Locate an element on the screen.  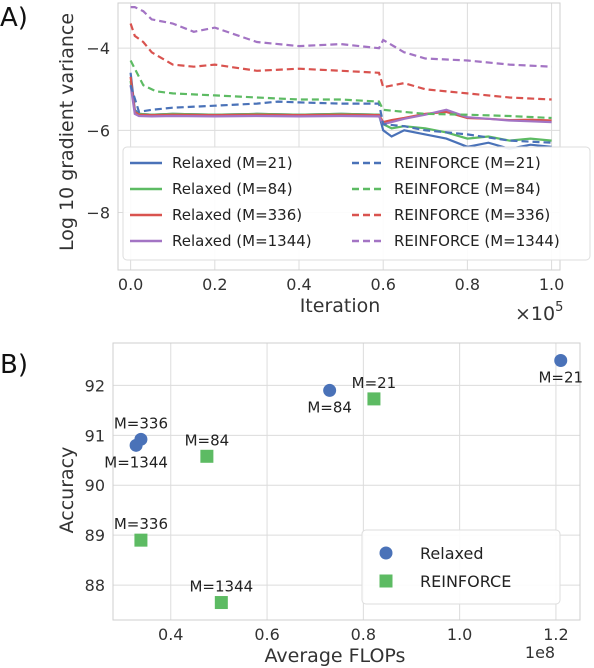
panel-b-x-tick-label: 1.2 is located at coordinates (555, 634).